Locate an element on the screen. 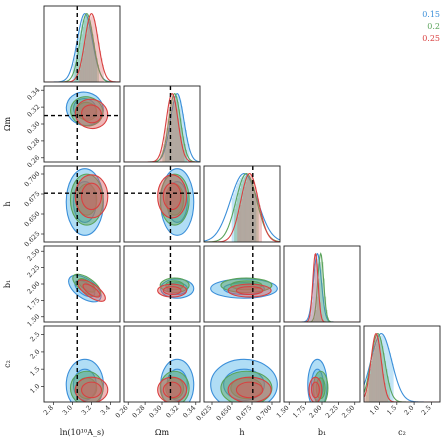  panel-Om-h is located at coordinates (162, 204).